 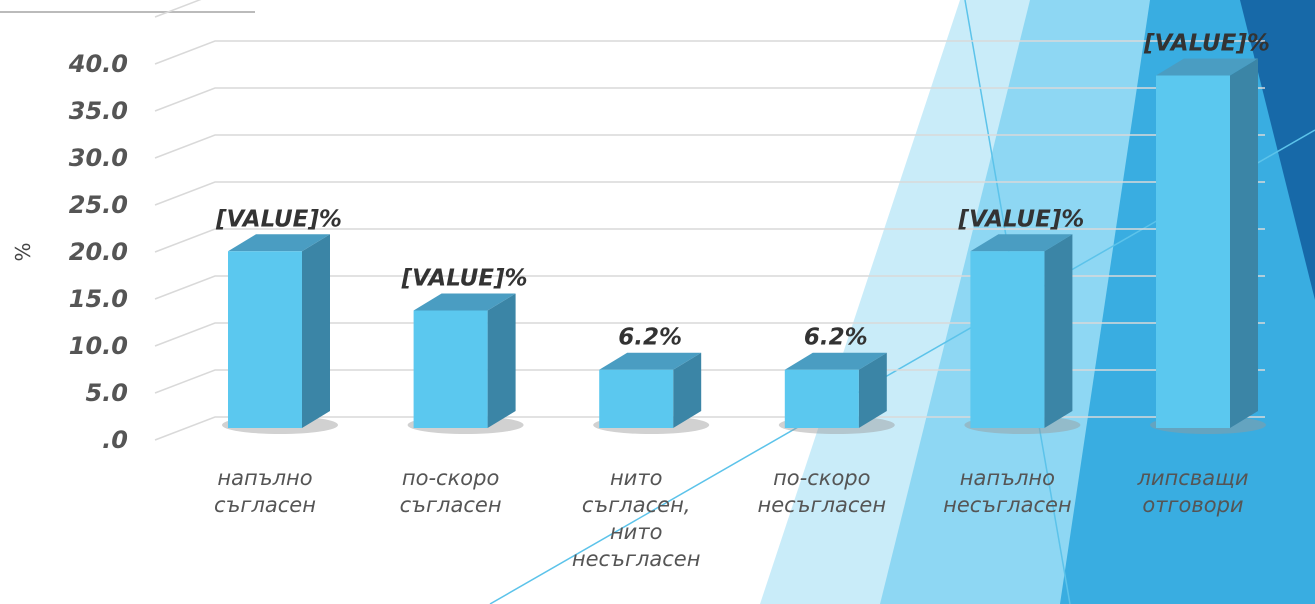 I want to click on y-tick-label: 15.0, so click(x=98, y=299).